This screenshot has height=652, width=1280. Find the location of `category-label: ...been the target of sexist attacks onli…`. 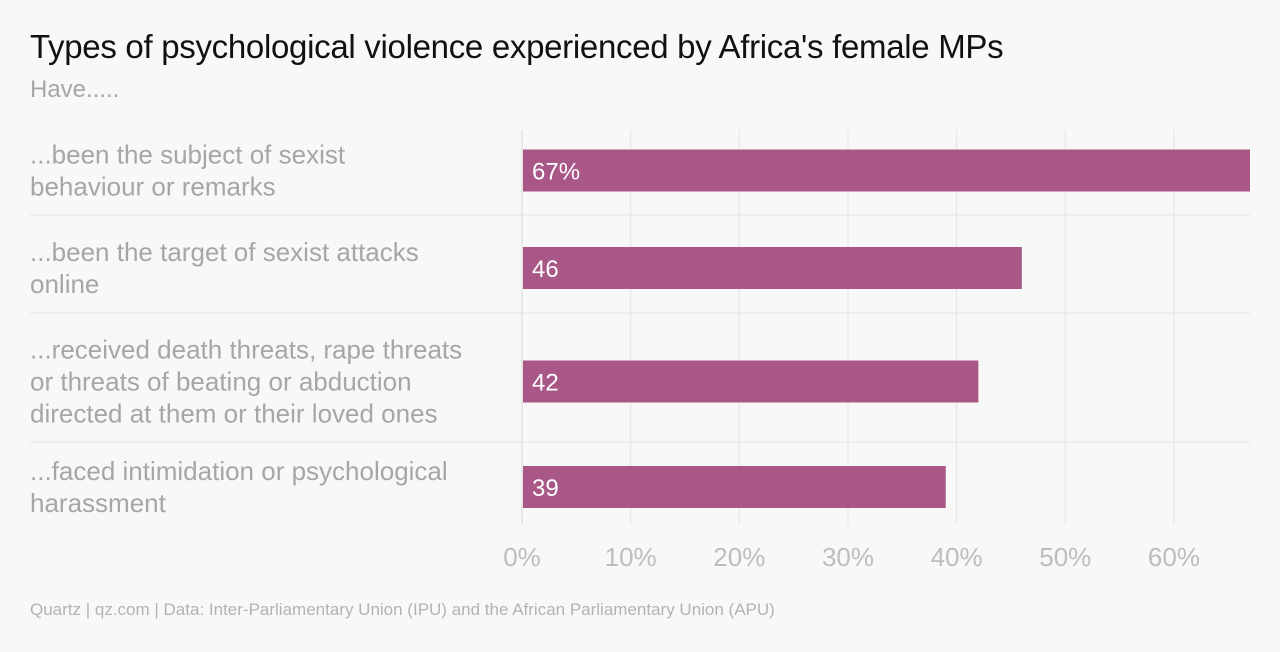

category-label: ...been the target of sexist attacks onli… is located at coordinates (224, 268).